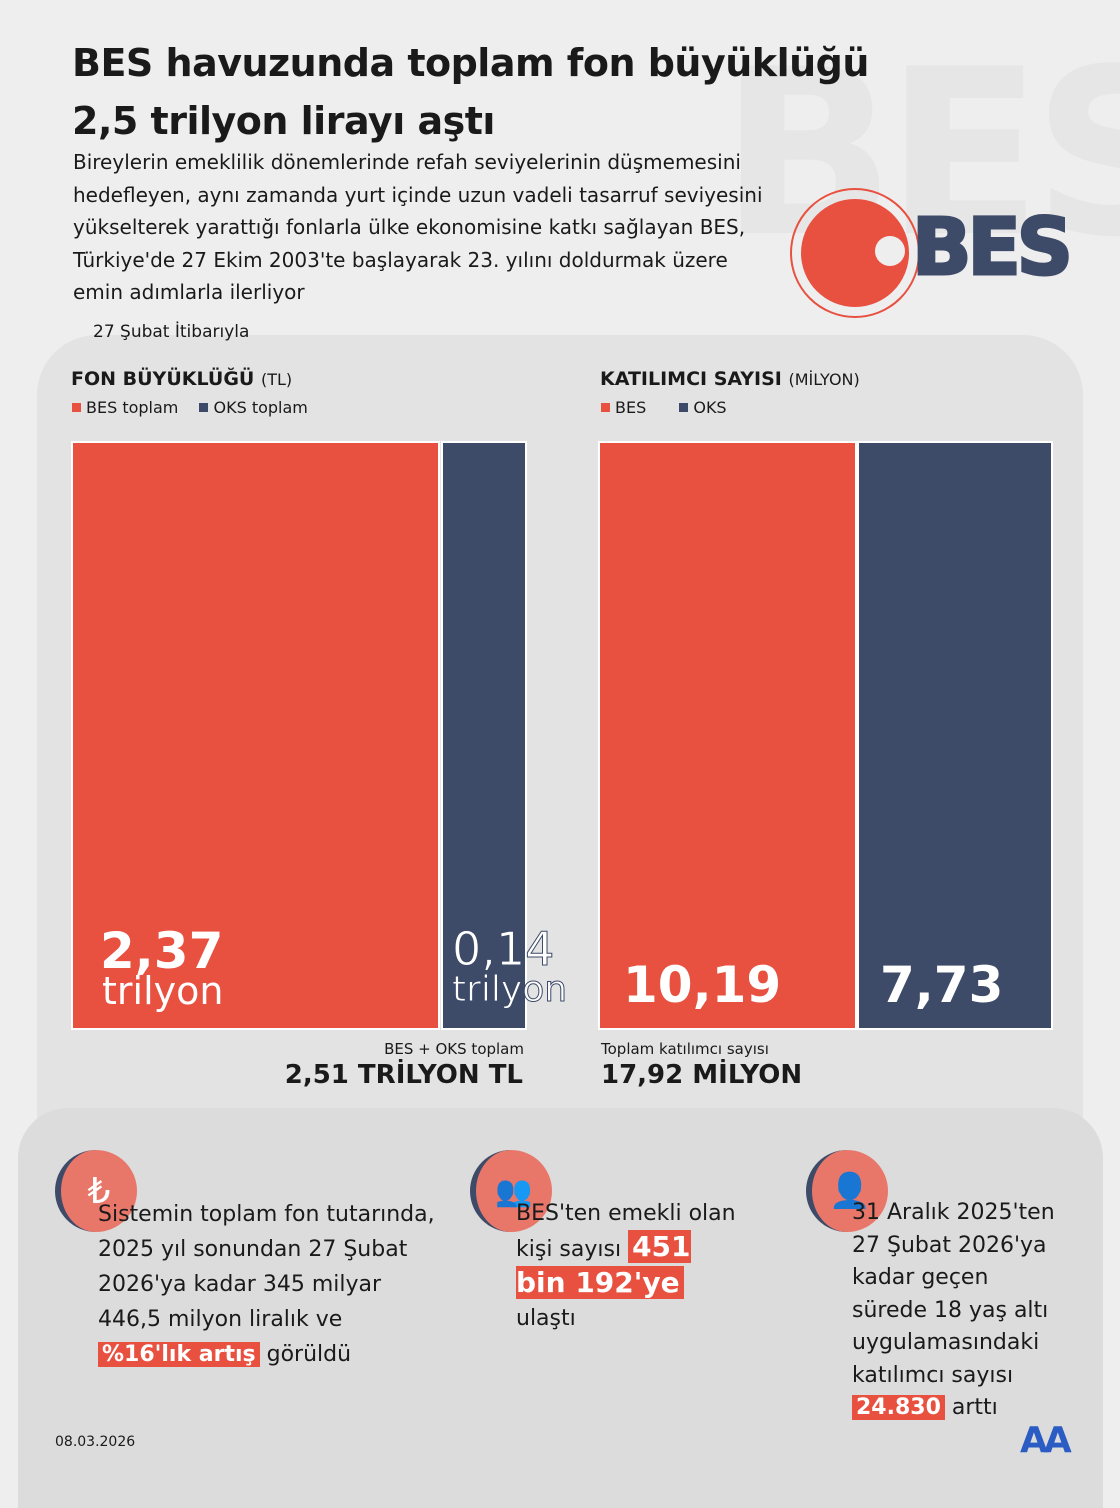 The image size is (1120, 1508). What do you see at coordinates (255, 735) in the screenshot?
I see `bar-fund-bes` at bounding box center [255, 735].